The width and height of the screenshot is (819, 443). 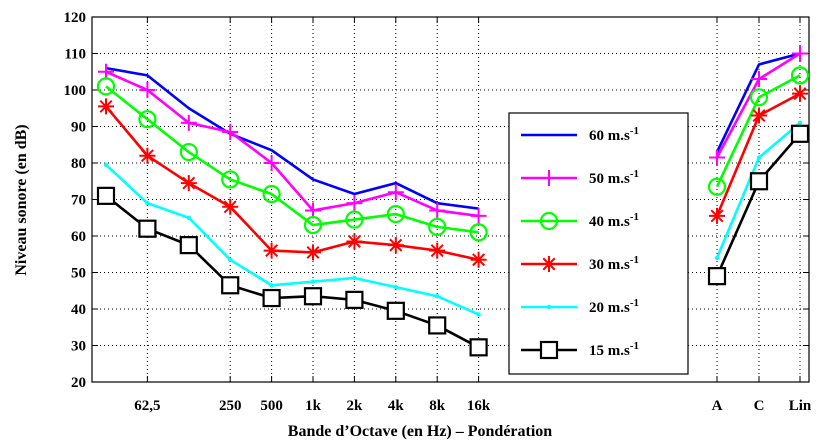 What do you see at coordinates (614, 263) in the screenshot?
I see `legend-label: 30 m.s-1` at bounding box center [614, 263].